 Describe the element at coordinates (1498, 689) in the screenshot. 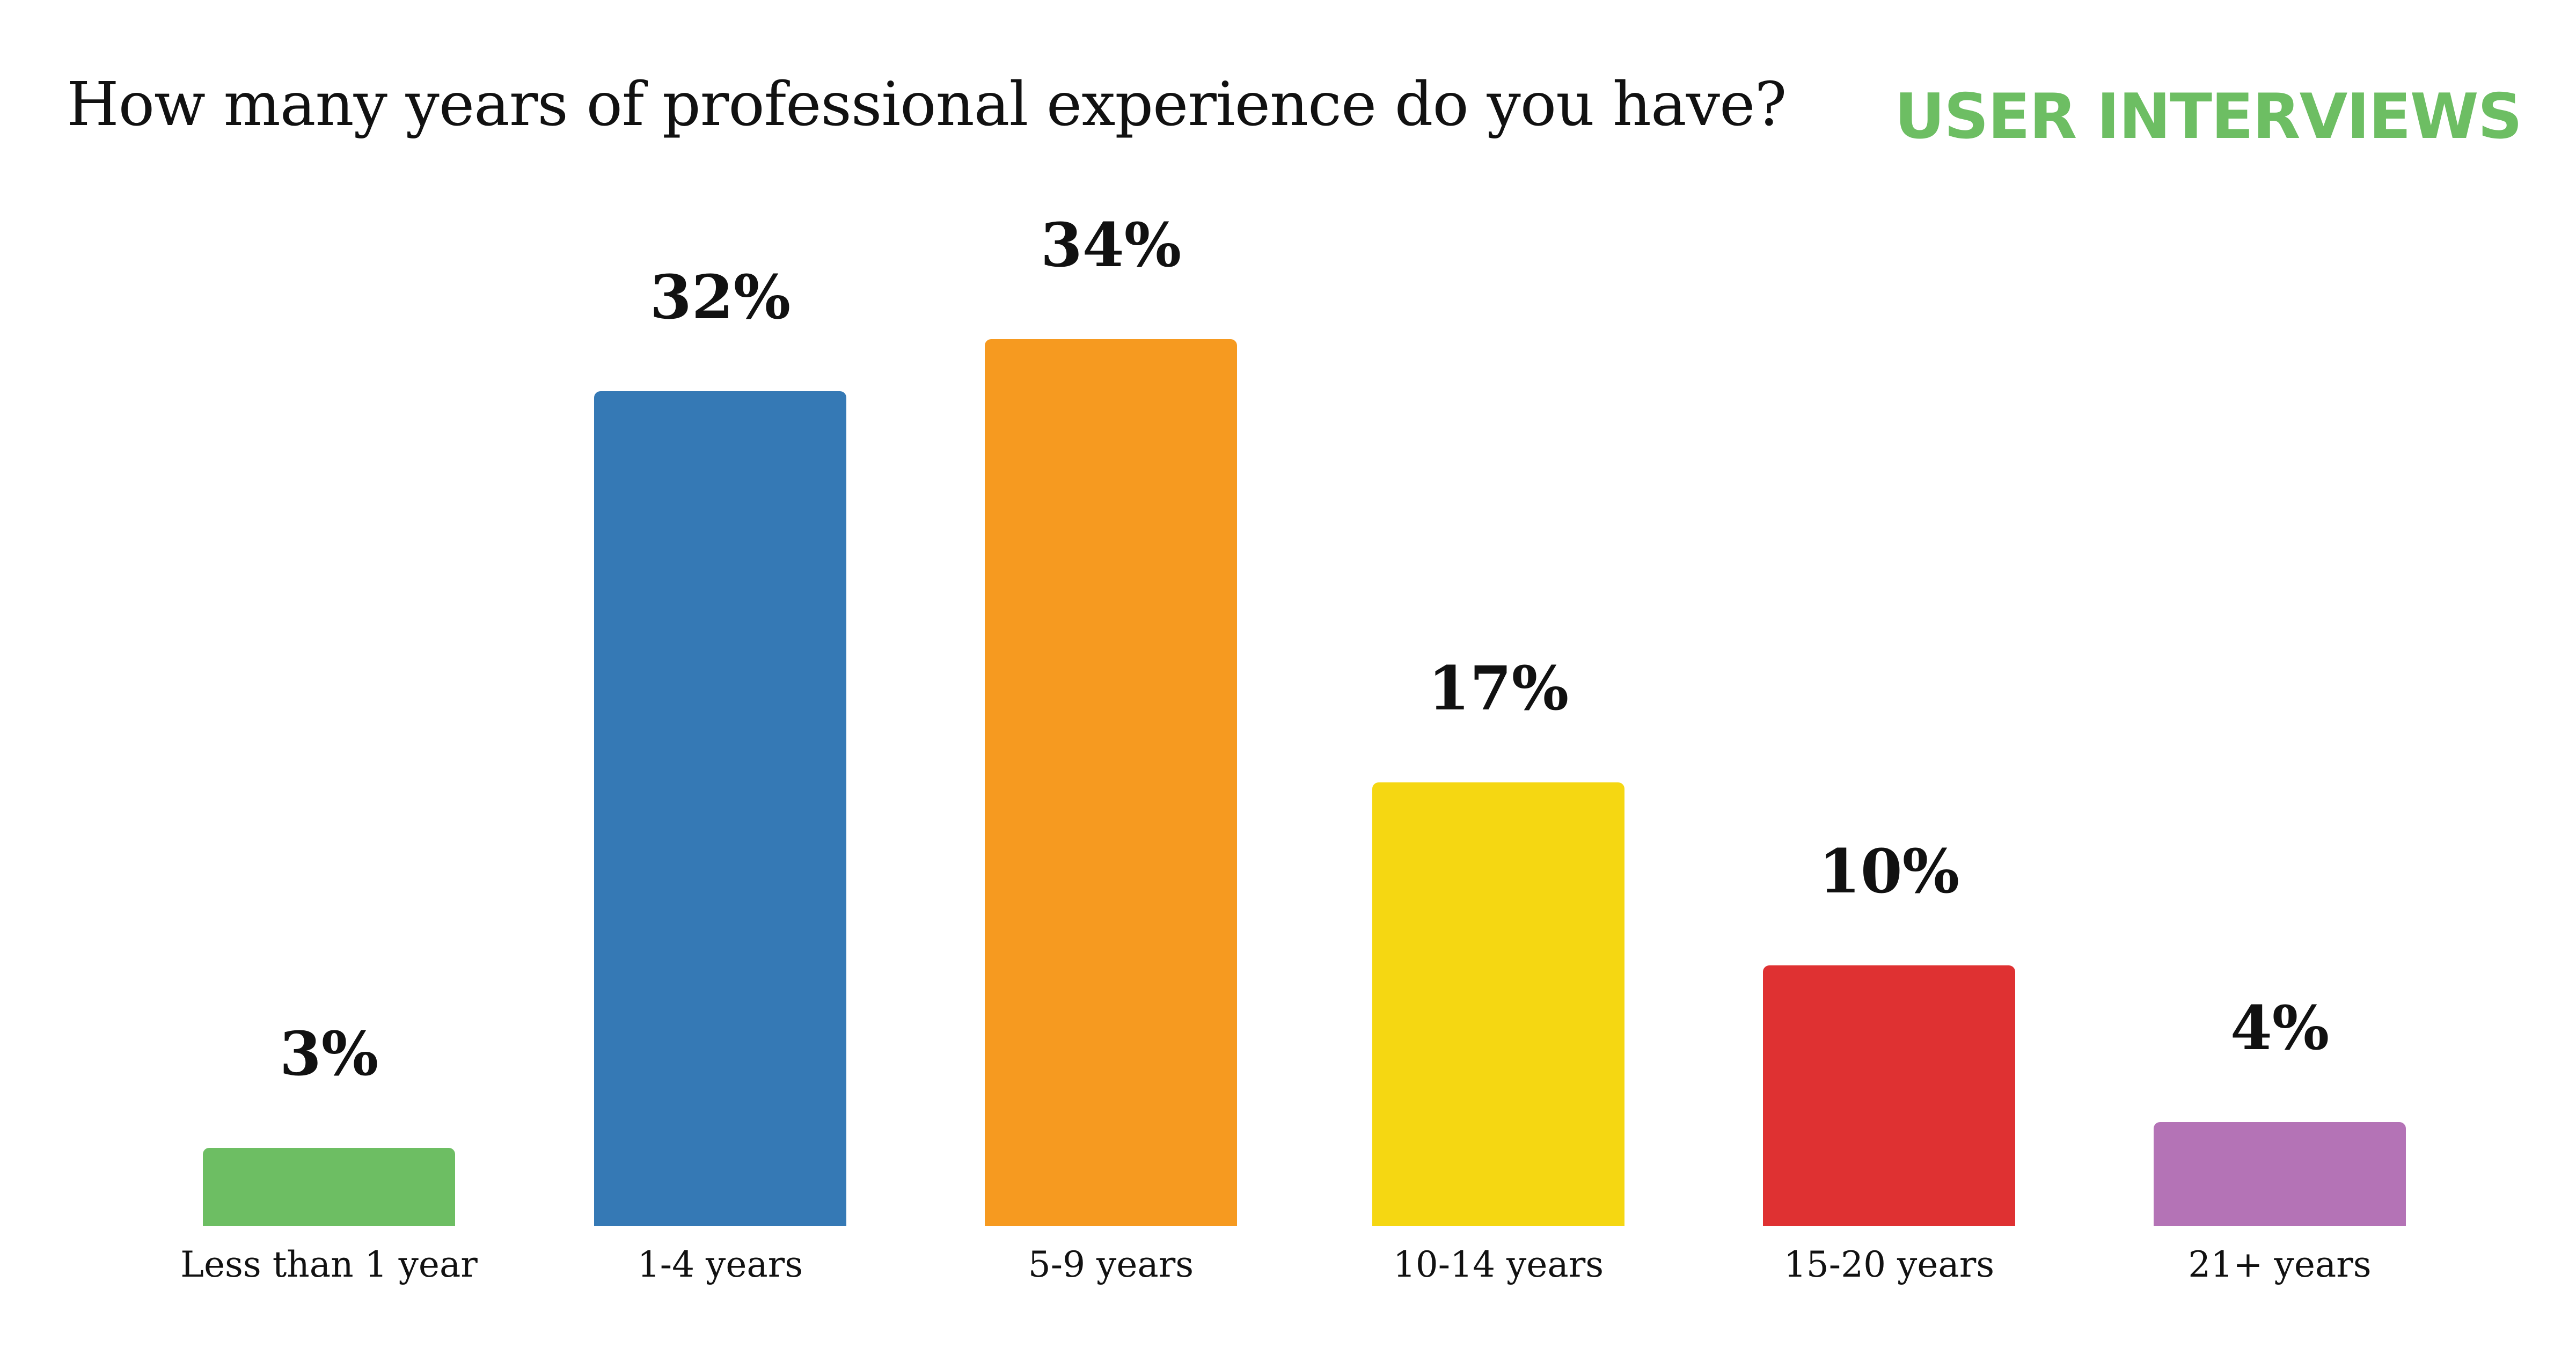

I see `value-label: 17%` at that location.